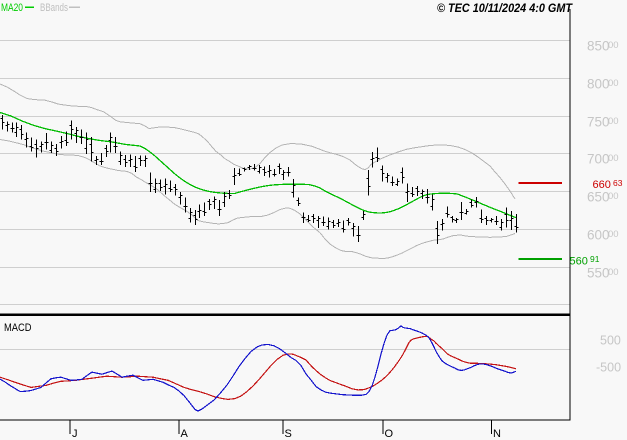 The image size is (627, 440). Describe the element at coordinates (54, 8) in the screenshot. I see `svg-text: BBands` at that location.